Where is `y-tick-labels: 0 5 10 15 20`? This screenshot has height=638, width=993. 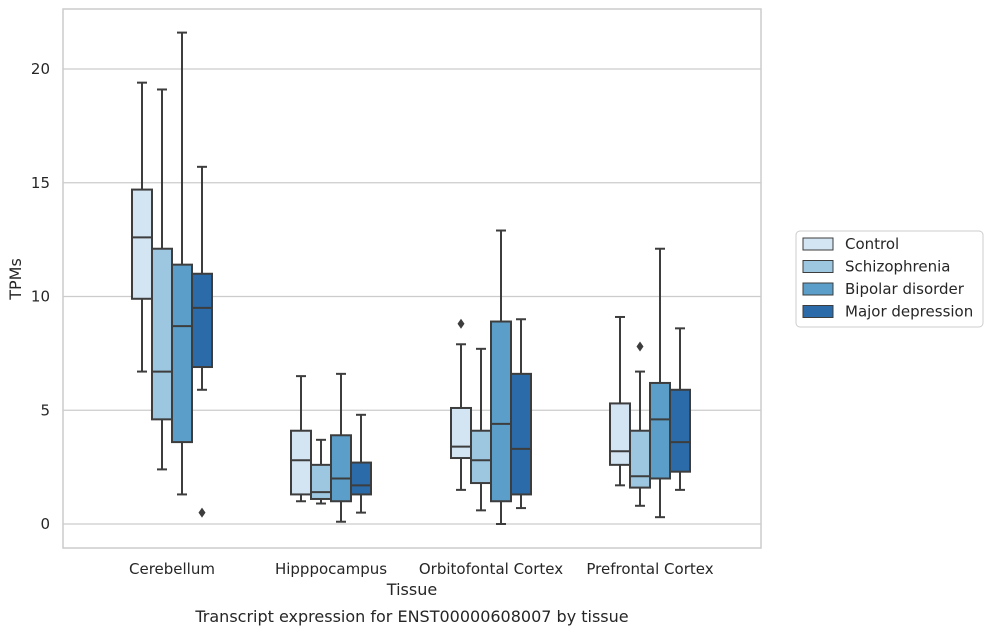
y-tick-labels: 0 5 10 15 20 is located at coordinates (40, 296).